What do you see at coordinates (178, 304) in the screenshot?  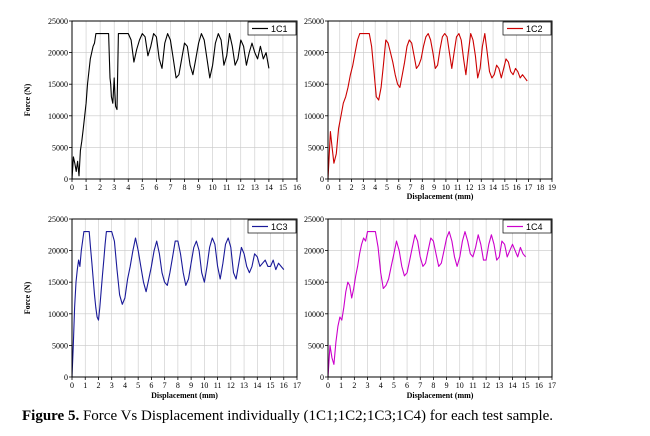 I see `series-line-1c3` at bounding box center [178, 304].